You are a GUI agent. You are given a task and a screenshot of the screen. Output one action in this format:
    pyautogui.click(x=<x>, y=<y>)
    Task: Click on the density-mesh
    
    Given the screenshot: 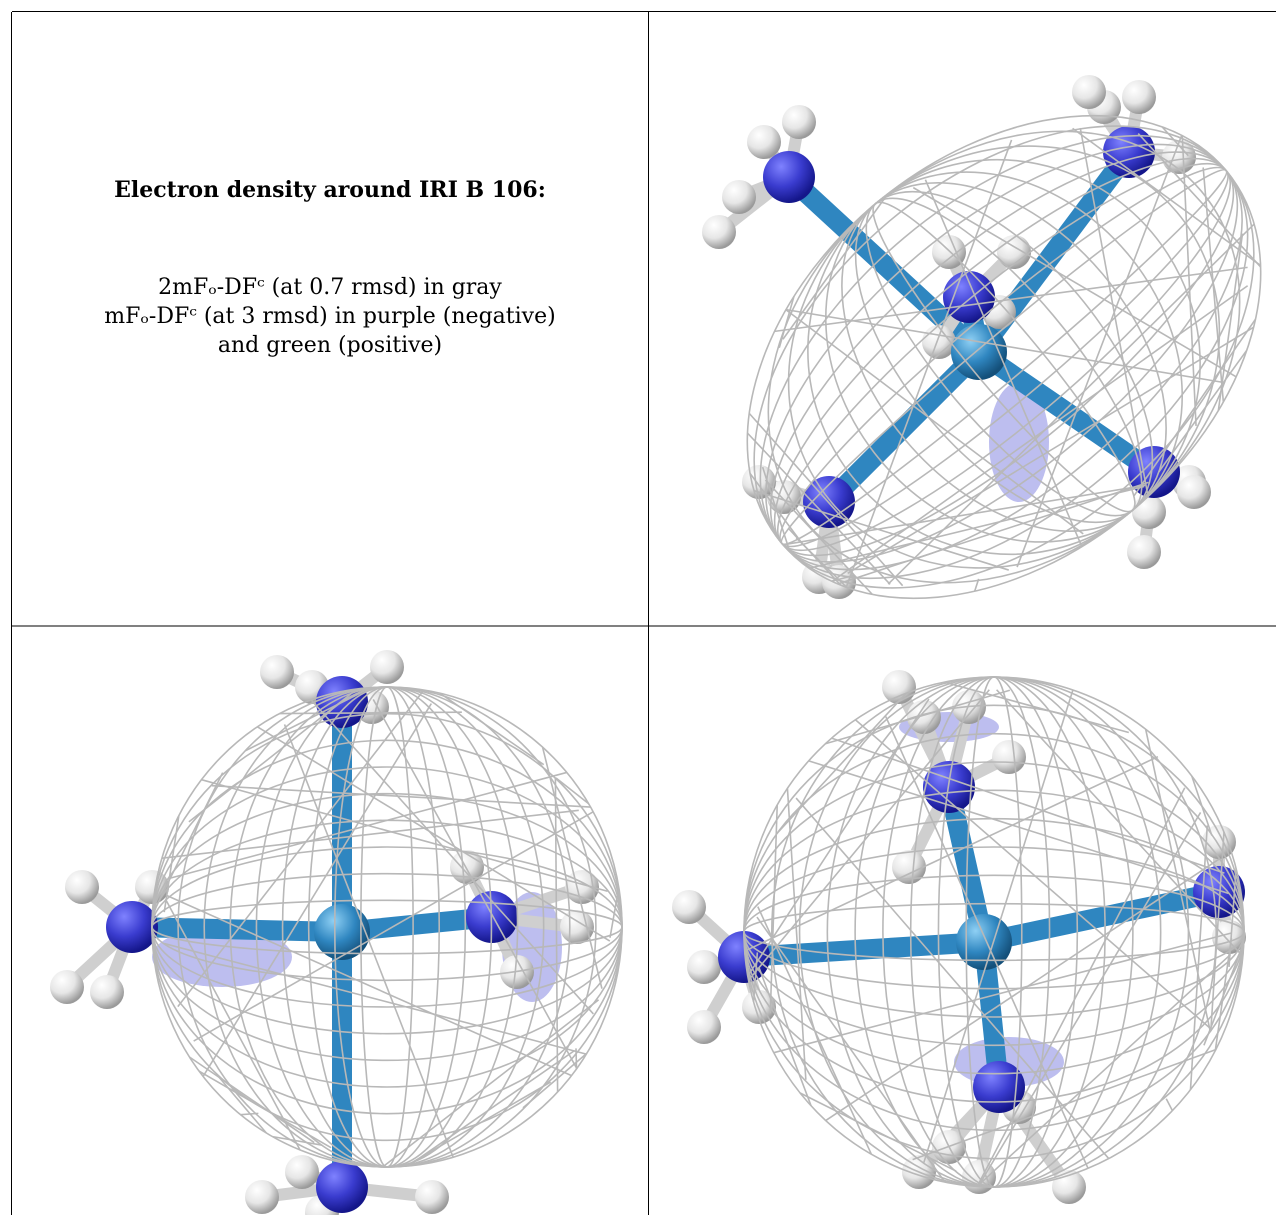 What is the action you would take?
    pyautogui.click(x=387, y=927)
    